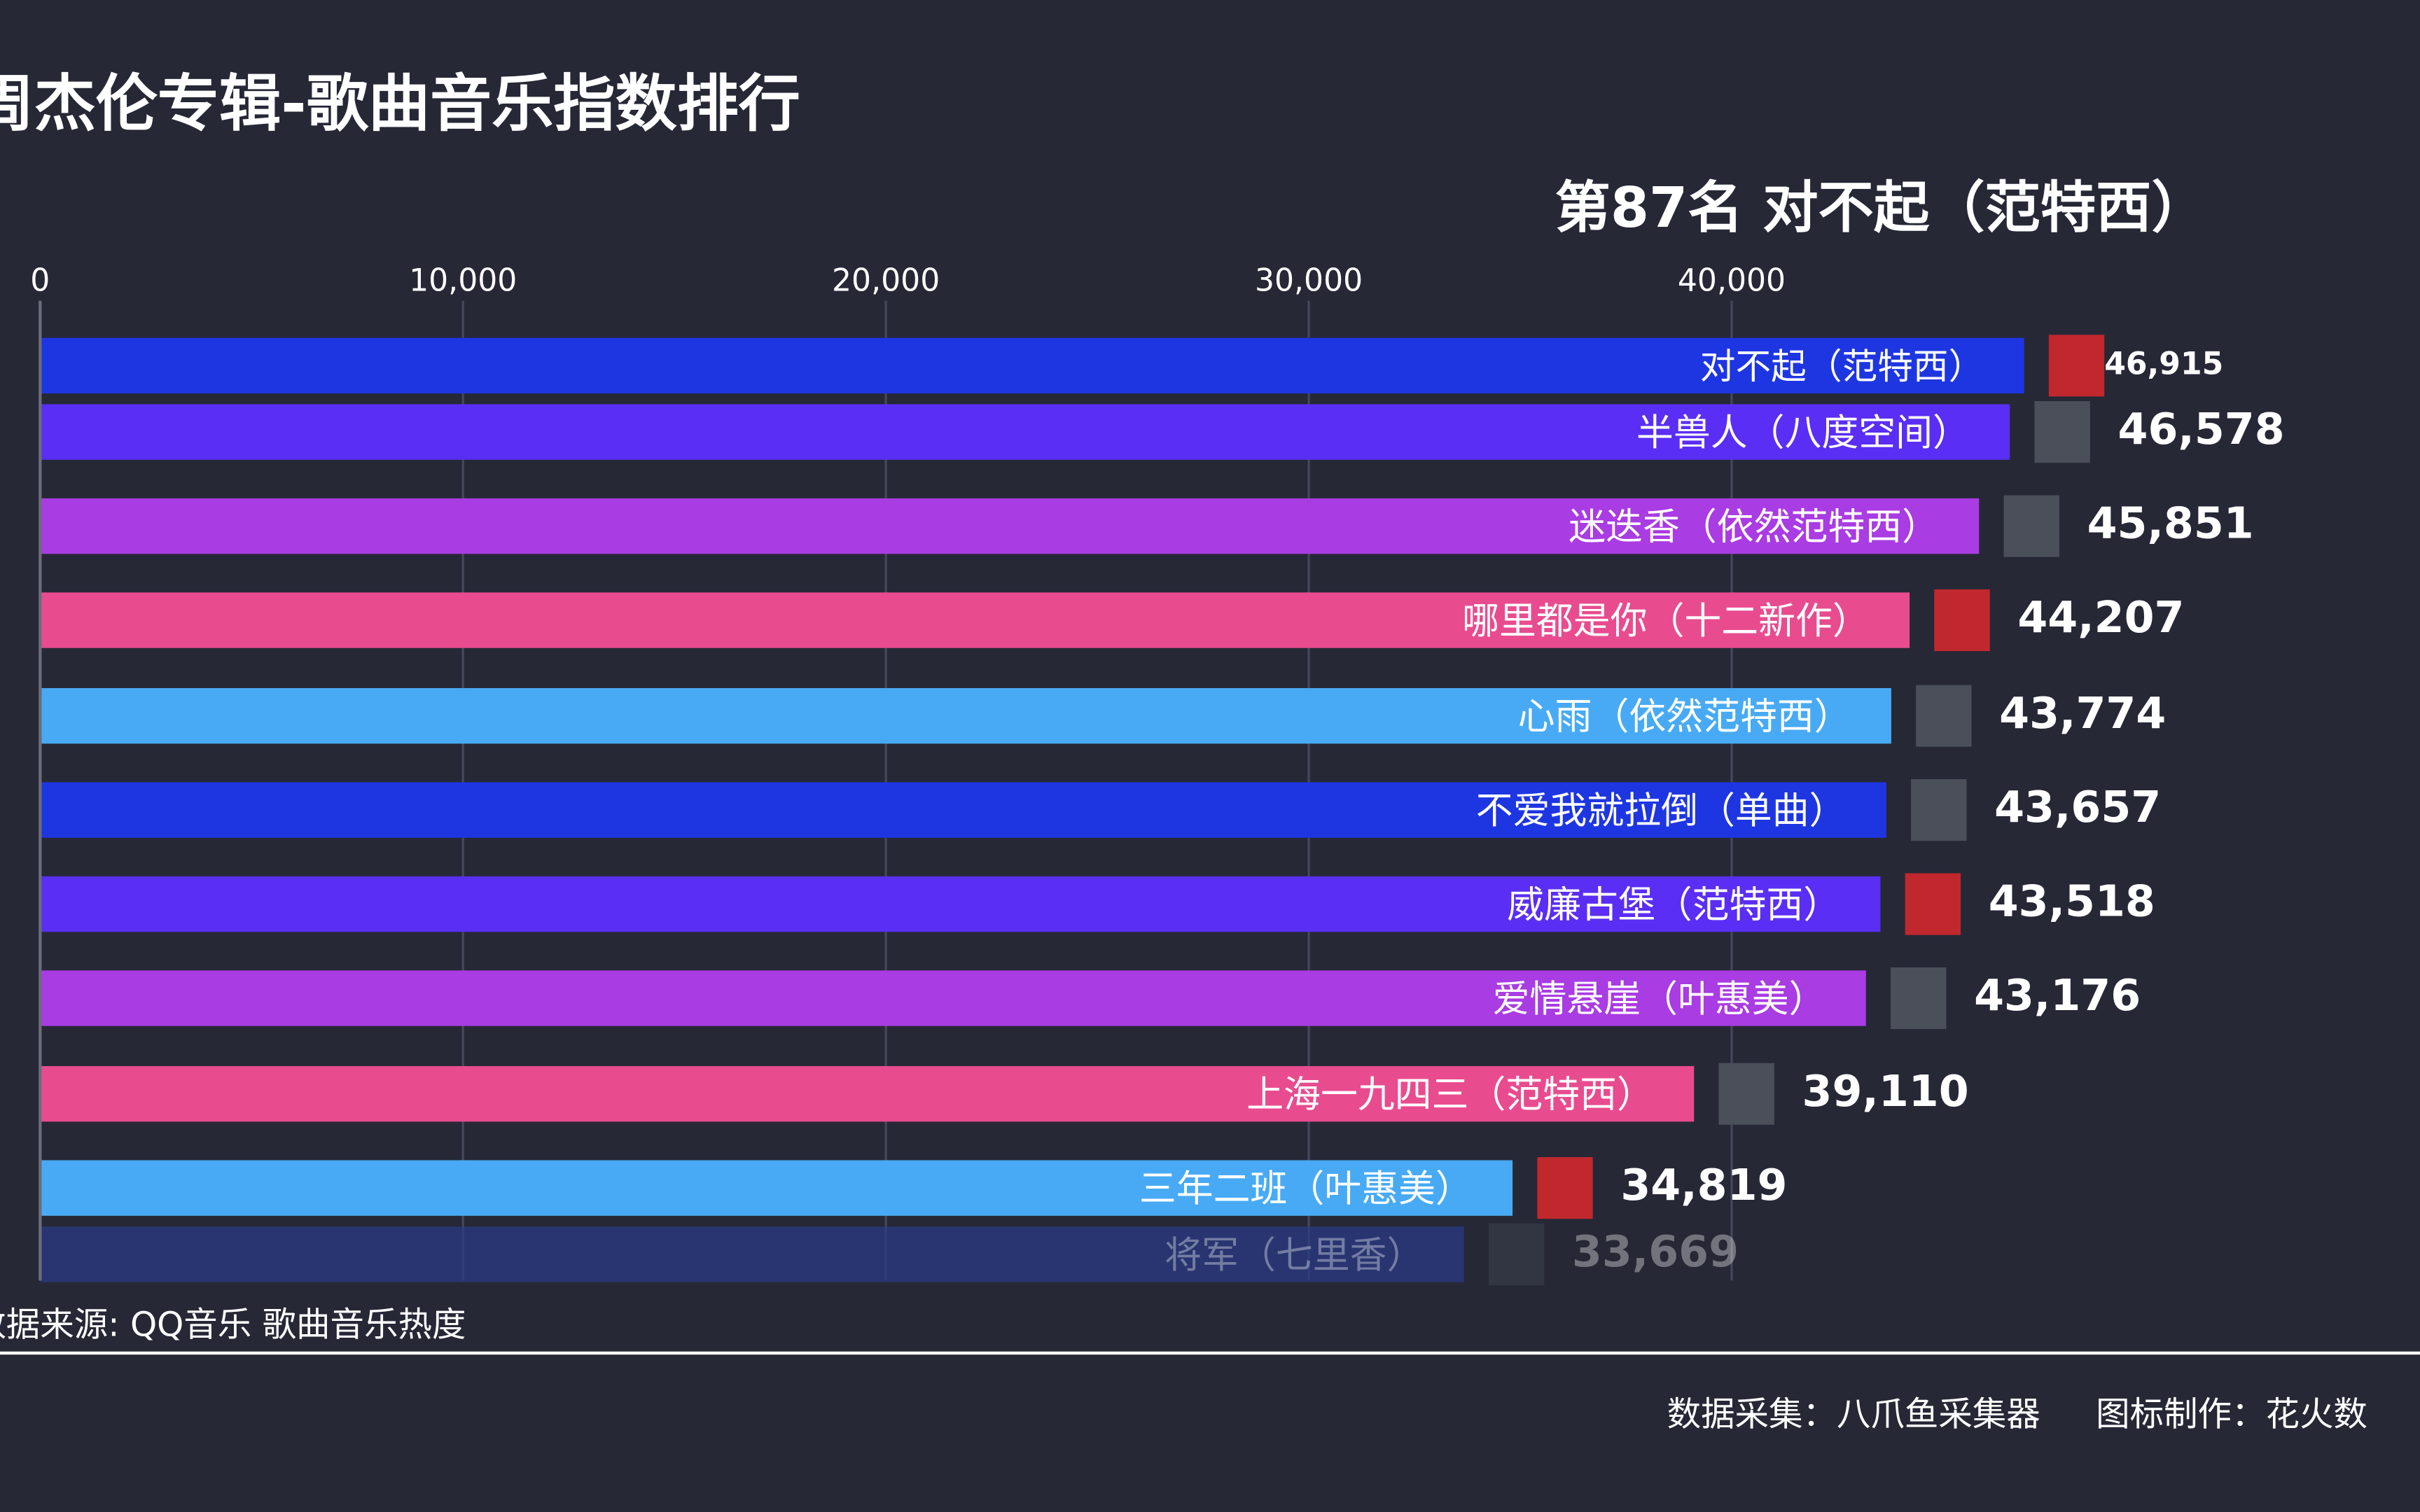 The image size is (2420, 1512). I want to click on category-label: 半兽人（八度空间）, so click(1803, 433).